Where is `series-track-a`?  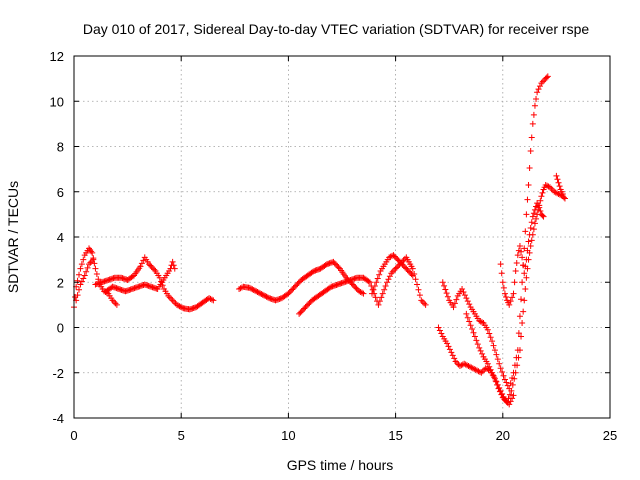 series-track-a is located at coordinates (95, 278).